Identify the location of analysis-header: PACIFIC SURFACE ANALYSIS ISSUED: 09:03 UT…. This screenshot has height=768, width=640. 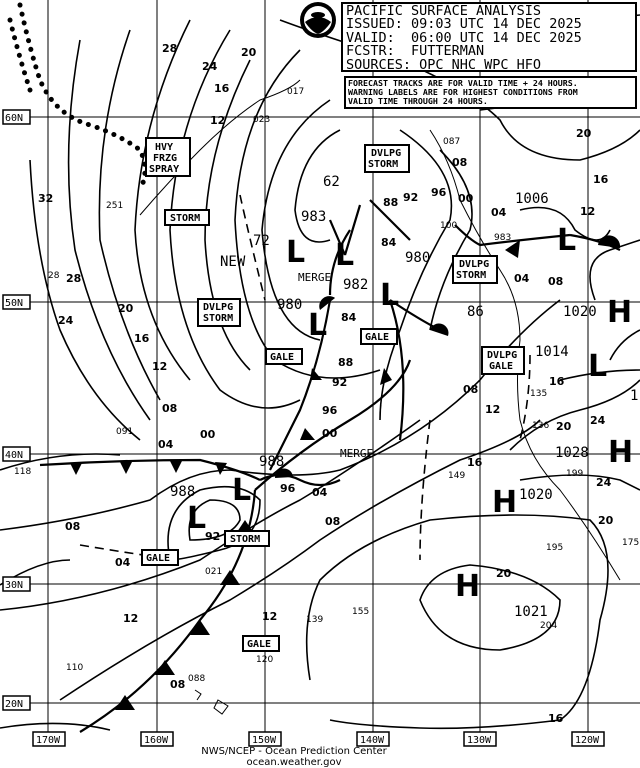
(489, 37).